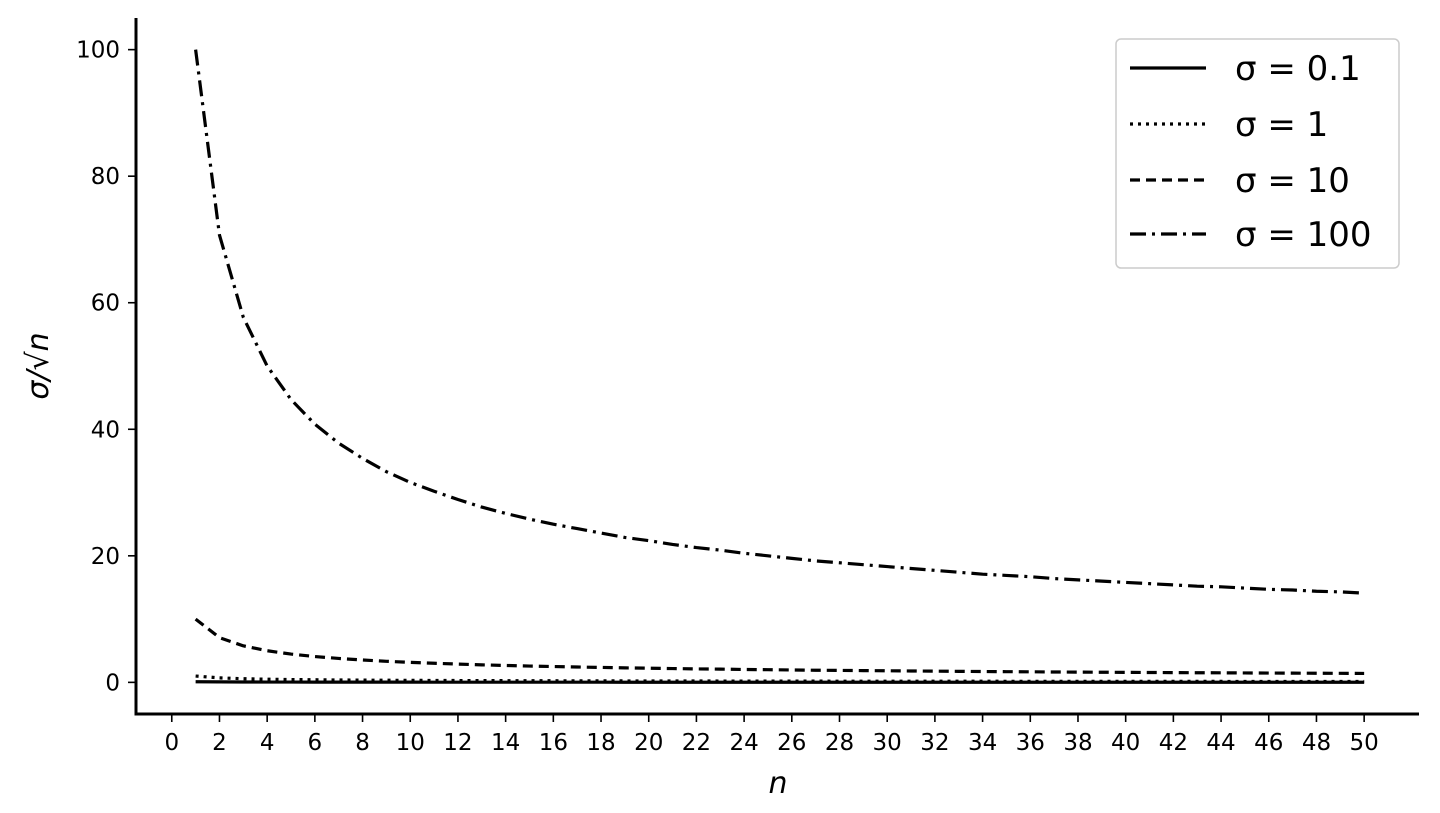  I want to click on y-tick-label: 80, so click(105, 177).